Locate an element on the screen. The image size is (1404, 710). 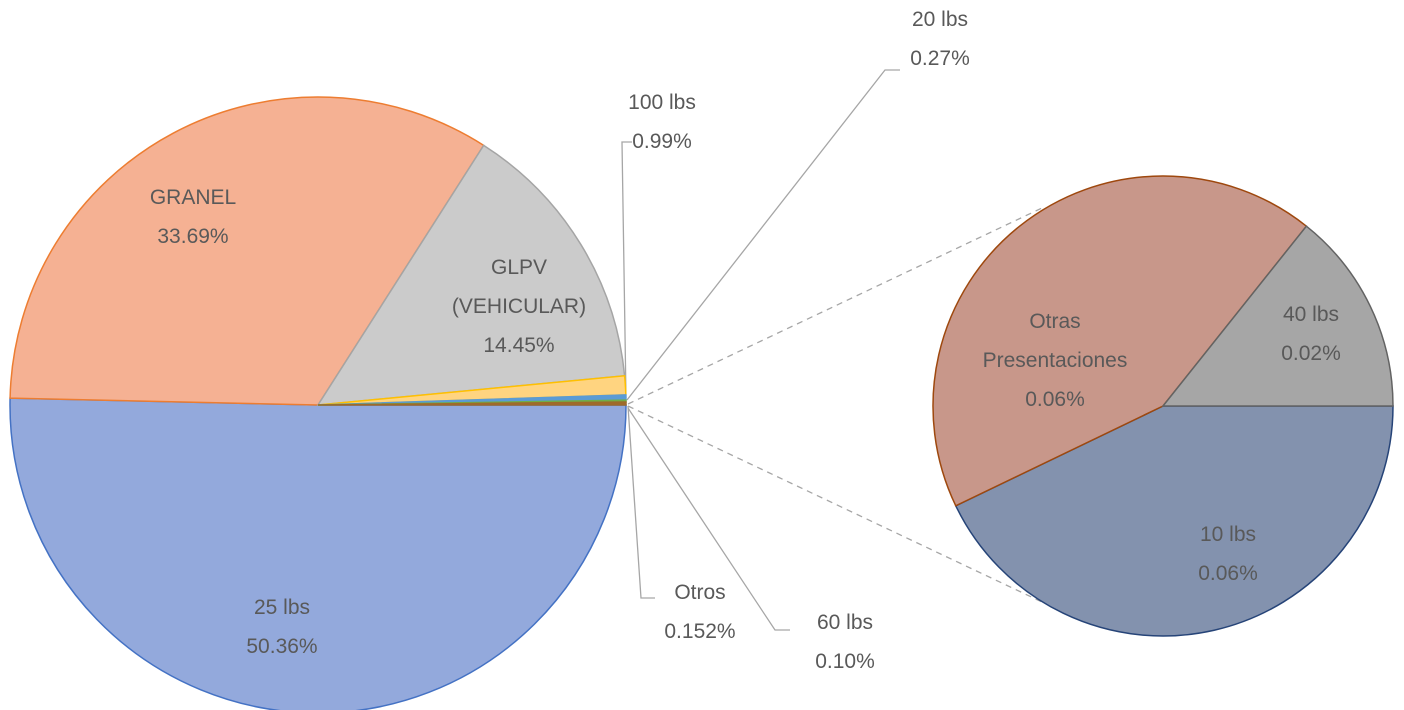
slice-name: 10 lbs is located at coordinates (1228, 534).